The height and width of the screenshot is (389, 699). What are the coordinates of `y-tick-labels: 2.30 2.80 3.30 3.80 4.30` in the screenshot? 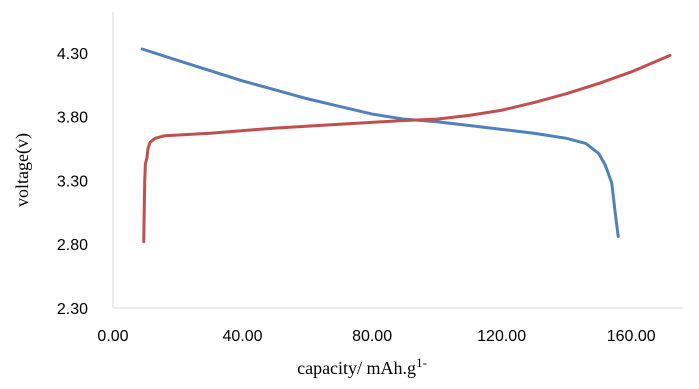 It's located at (72, 182).